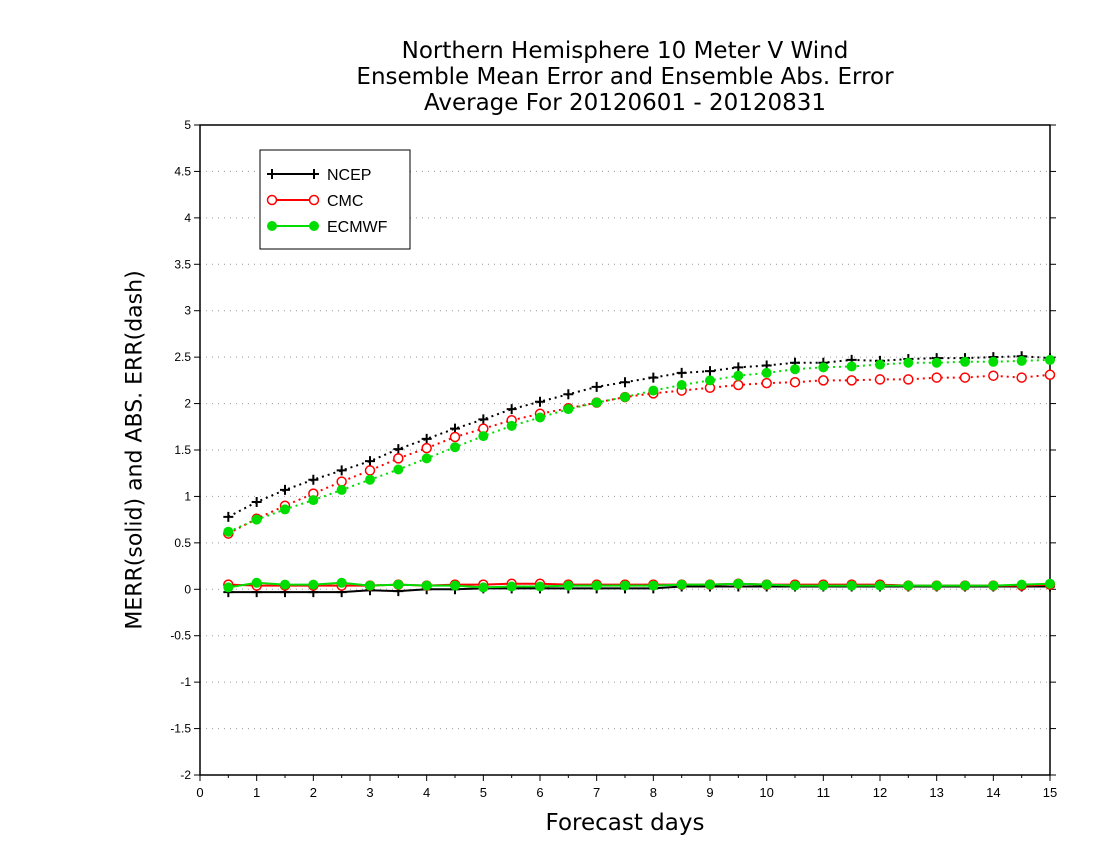 Image resolution: width=1100 pixels, height=850 pixels. I want to click on cmc-abs-err-line, so click(639, 454).